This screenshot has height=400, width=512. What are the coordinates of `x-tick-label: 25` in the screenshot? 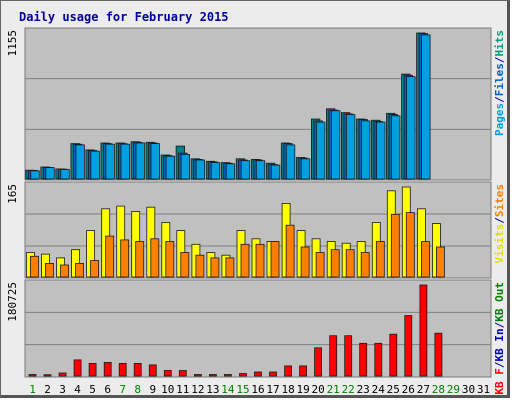 It's located at (393, 389).